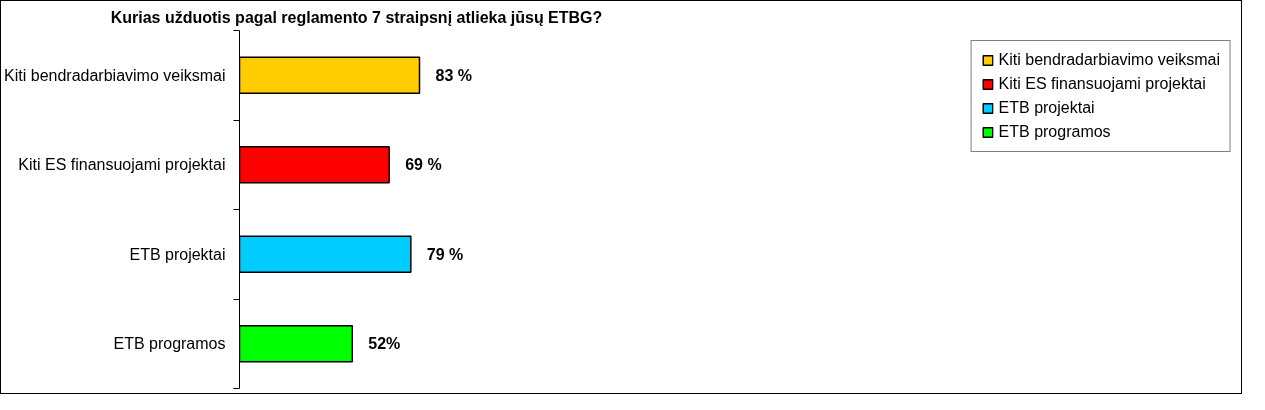 The width and height of the screenshot is (1265, 410). I want to click on chart-title: Kurias užduotis pagal reglamento 7 straipsnį atlieka jūsų ETBG?, so click(356, 17).